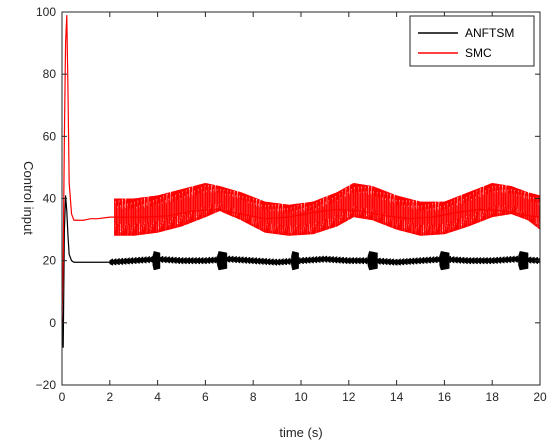 This screenshot has height=444, width=550. Describe the element at coordinates (50, 136) in the screenshot. I see `y-tick-label: 60` at that location.